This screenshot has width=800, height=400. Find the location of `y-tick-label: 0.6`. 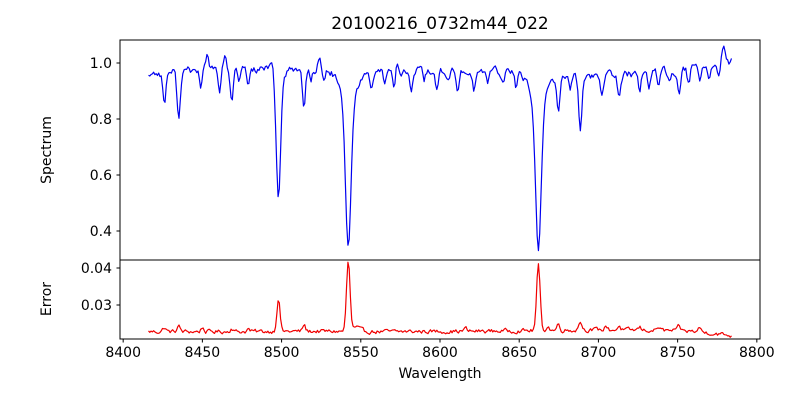

y-tick-label: 0.6 is located at coordinates (101, 176).